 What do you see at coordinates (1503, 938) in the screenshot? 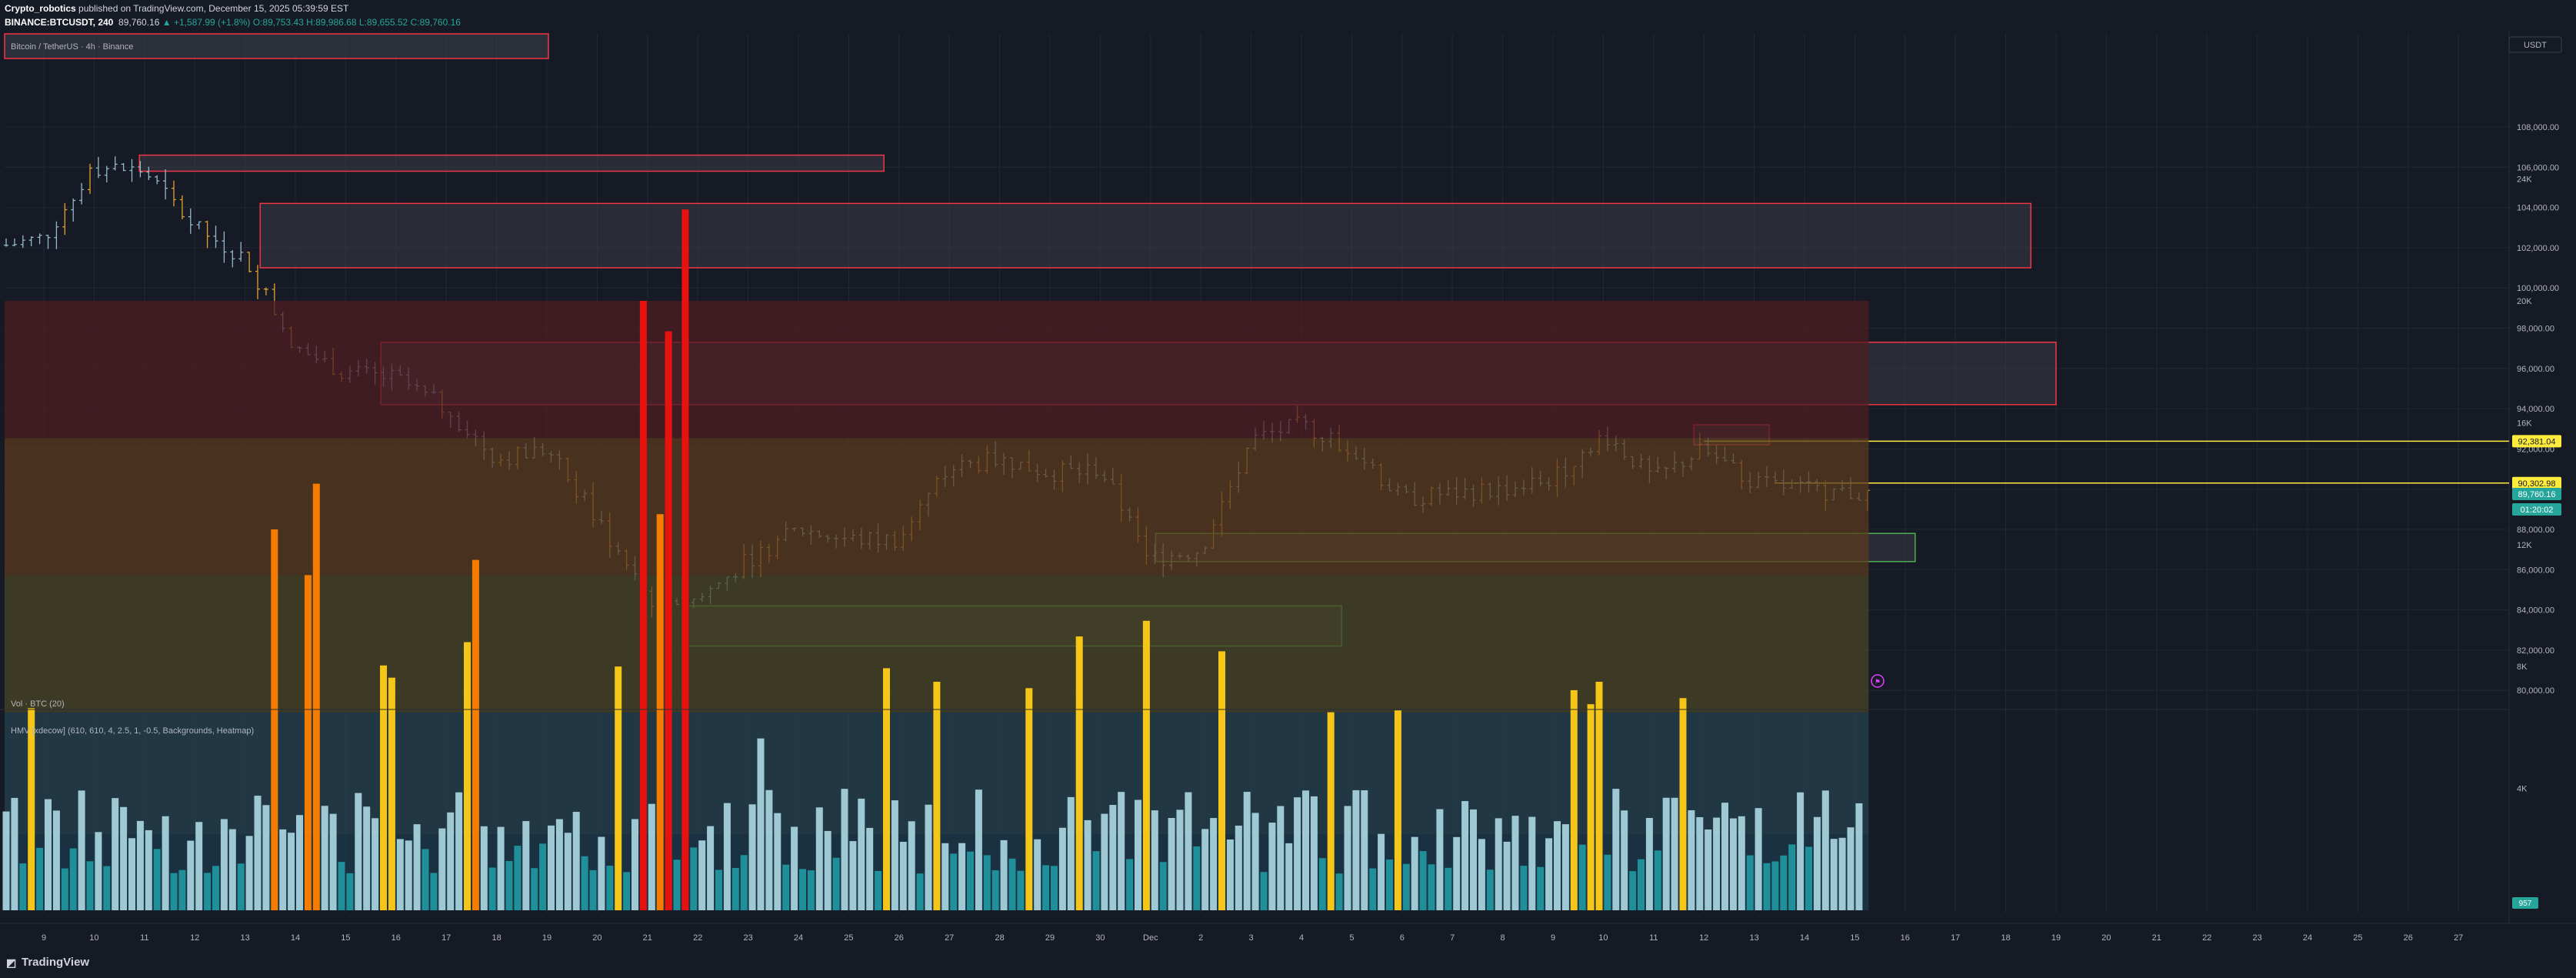
I see `time-tick: 8` at bounding box center [1503, 938].